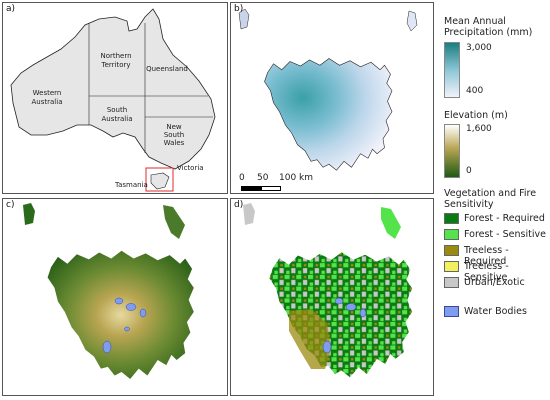  What do you see at coordinates (310, 339) in the screenshot?
I see `treeless-southwest` at bounding box center [310, 339].